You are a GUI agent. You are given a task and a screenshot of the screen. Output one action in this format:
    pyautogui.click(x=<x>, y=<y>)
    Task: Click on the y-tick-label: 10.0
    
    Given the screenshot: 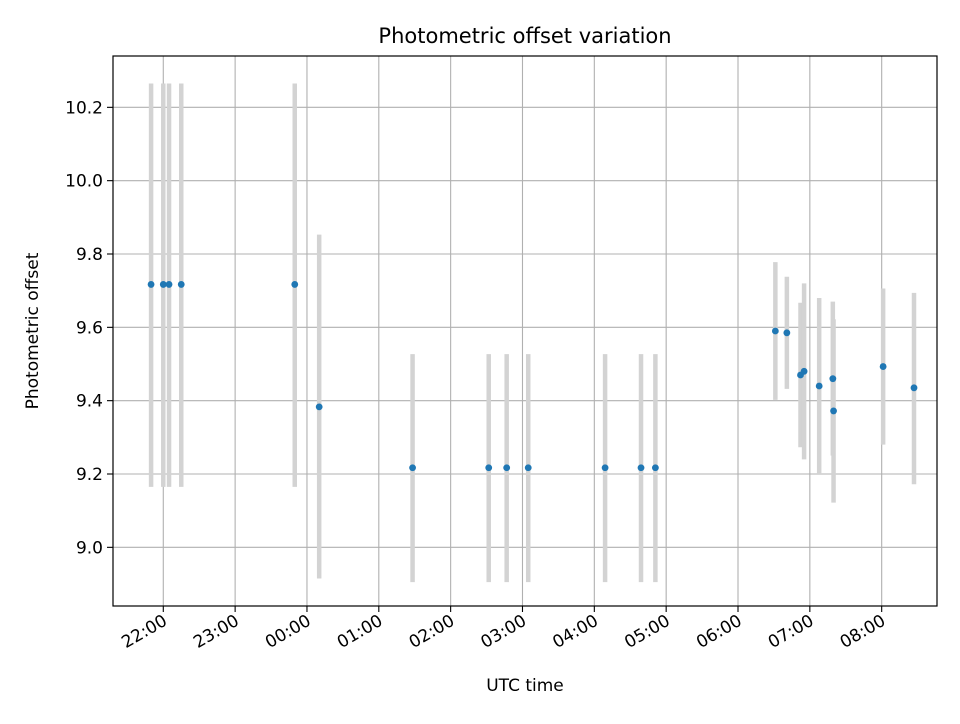 What is the action you would take?
    pyautogui.click(x=84, y=182)
    